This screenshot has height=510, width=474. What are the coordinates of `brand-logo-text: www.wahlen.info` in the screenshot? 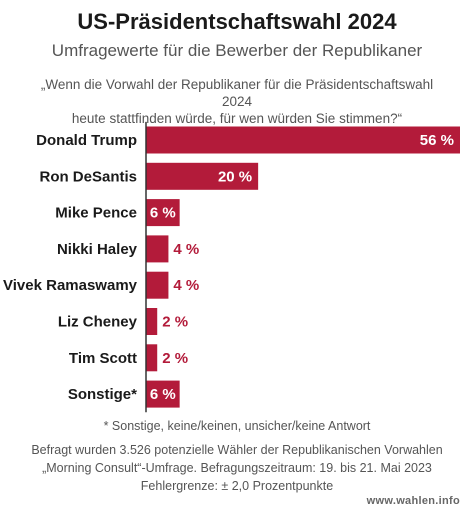 It's located at (413, 501).